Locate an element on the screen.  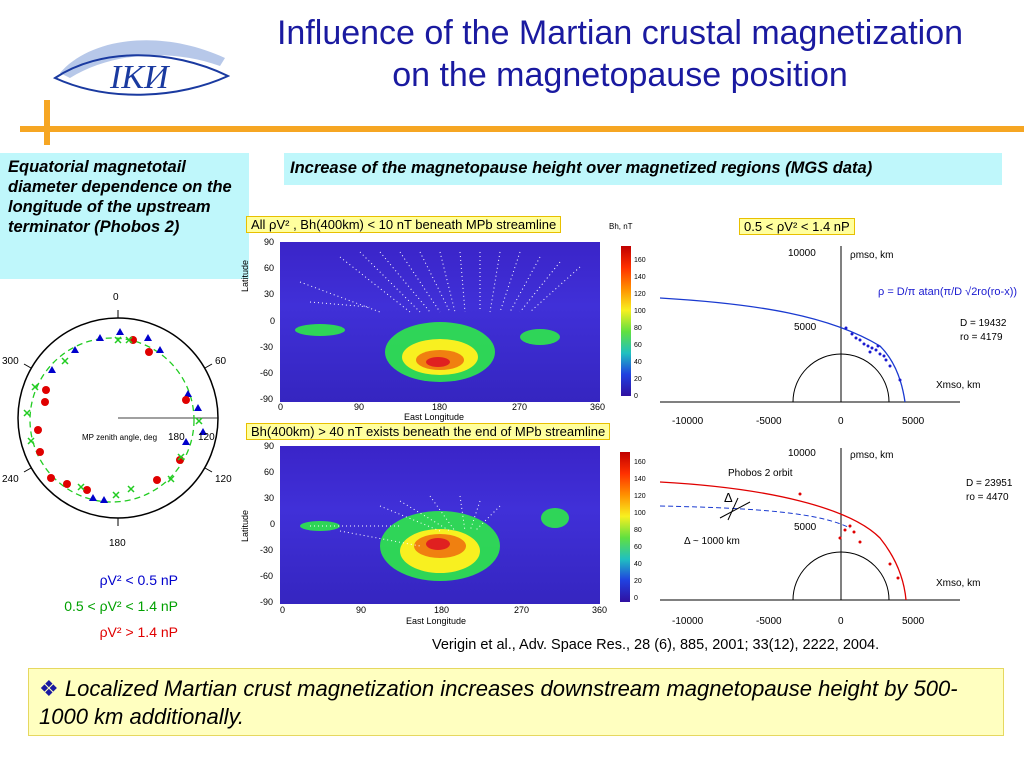
map-bottom-ytick: -90 is located at coordinates (267, 602).